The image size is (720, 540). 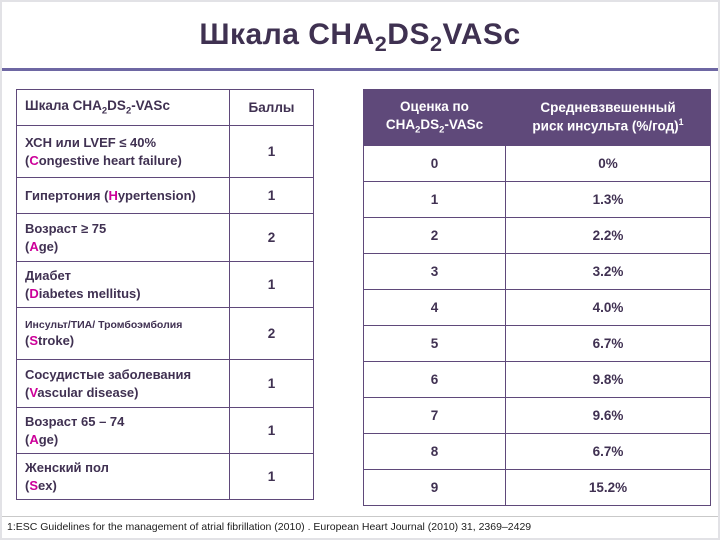 I want to click on criterion-ru: Сосудистые заболевания, so click(x=108, y=374).